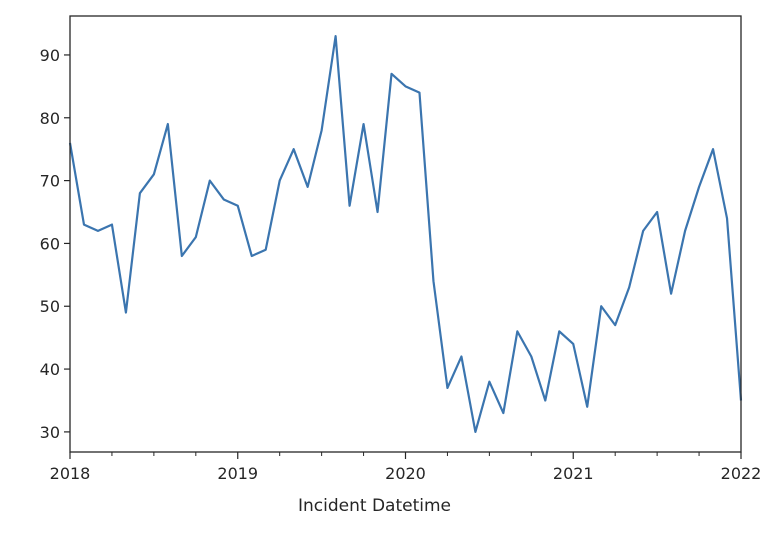 This screenshot has height=542, width=778. Describe the element at coordinates (374, 506) in the screenshot. I see `x-axis-title: Incident Datetime` at that location.